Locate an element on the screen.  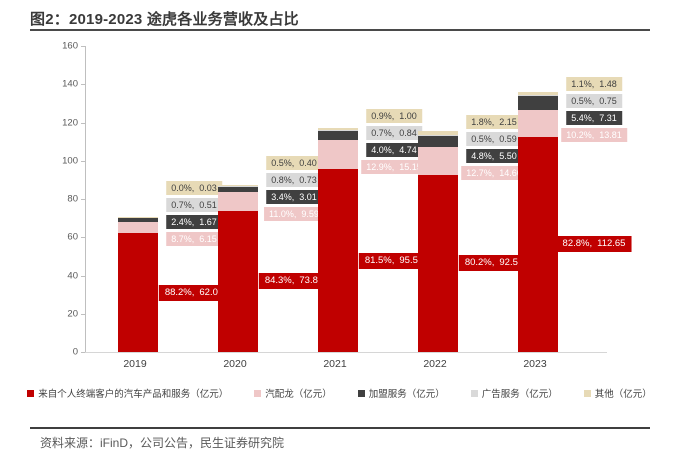
legend-item: 来自个人终端客户的汽车产品和服务（亿元） is located at coordinates (127, 393).